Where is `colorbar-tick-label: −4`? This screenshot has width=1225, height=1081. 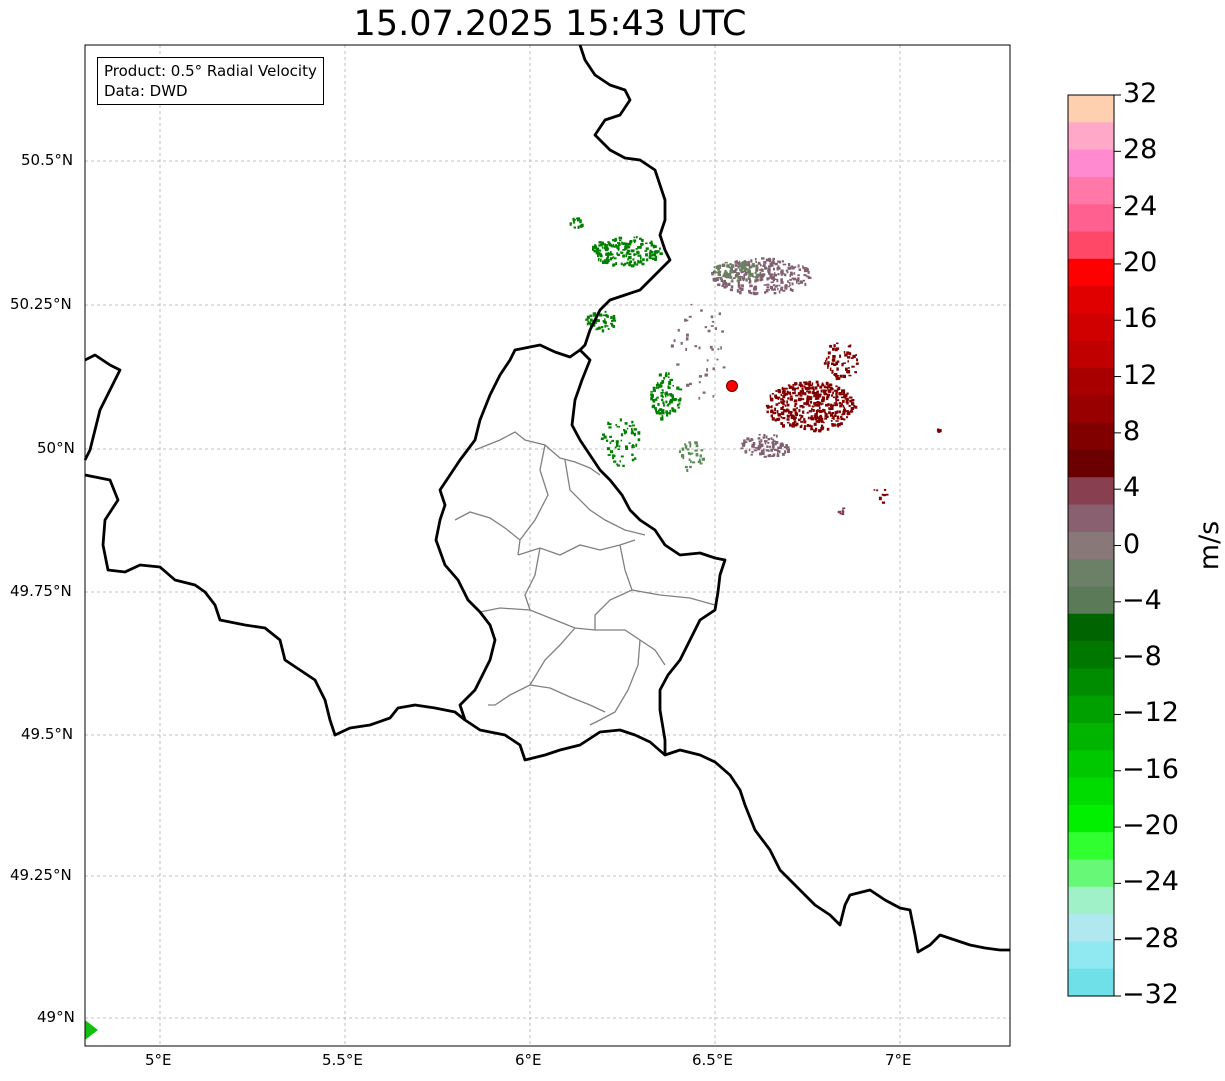 colorbar-tick-label: −4 is located at coordinates (1142, 600).